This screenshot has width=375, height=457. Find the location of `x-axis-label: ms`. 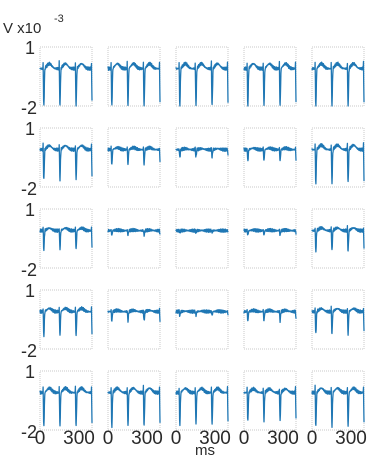

x-axis-label: ms is located at coordinates (205, 449).